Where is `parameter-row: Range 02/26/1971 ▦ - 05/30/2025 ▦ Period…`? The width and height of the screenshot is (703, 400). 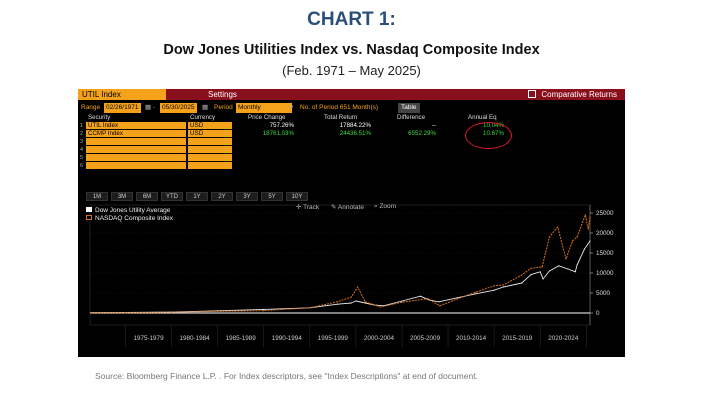
parameter-row: Range 02/26/1971 ▦ - 05/30/2025 ▦ Period… is located at coordinates (351, 108).